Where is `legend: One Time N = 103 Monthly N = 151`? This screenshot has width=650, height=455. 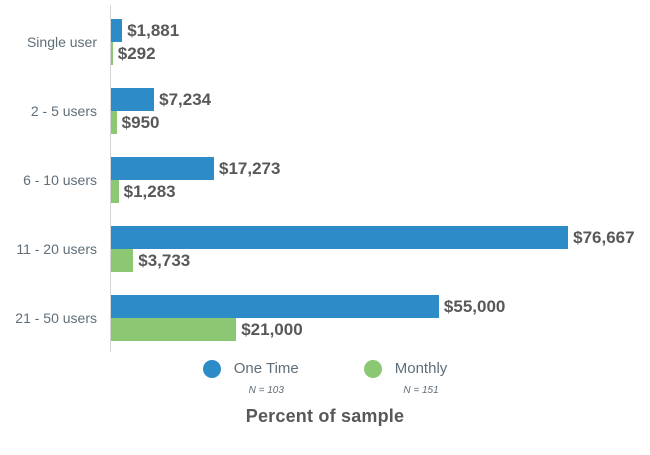 legend: One Time N = 103 Monthly N = 151 is located at coordinates (325, 378).